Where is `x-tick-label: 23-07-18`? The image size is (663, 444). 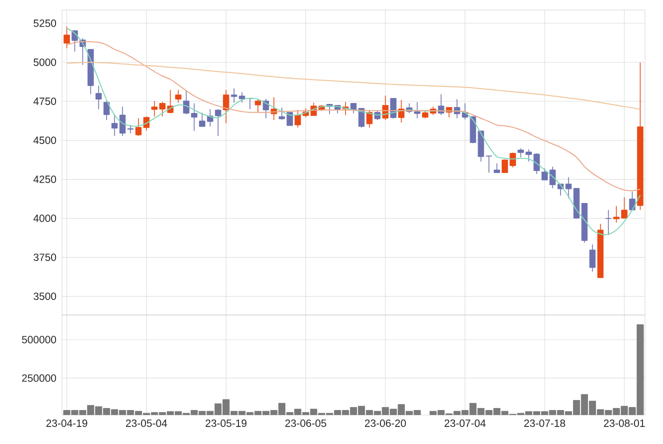 x-tick-label: 23-07-18 is located at coordinates (545, 423).